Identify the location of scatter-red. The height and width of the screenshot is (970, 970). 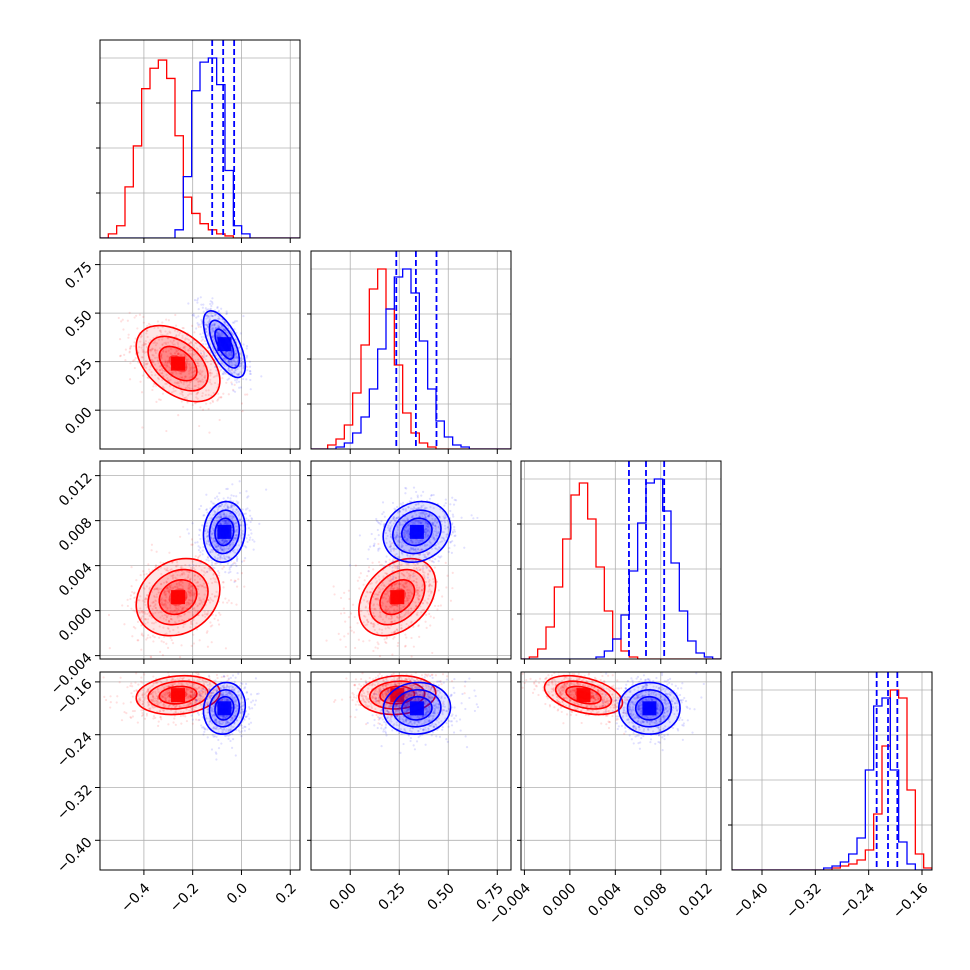
(183, 372).